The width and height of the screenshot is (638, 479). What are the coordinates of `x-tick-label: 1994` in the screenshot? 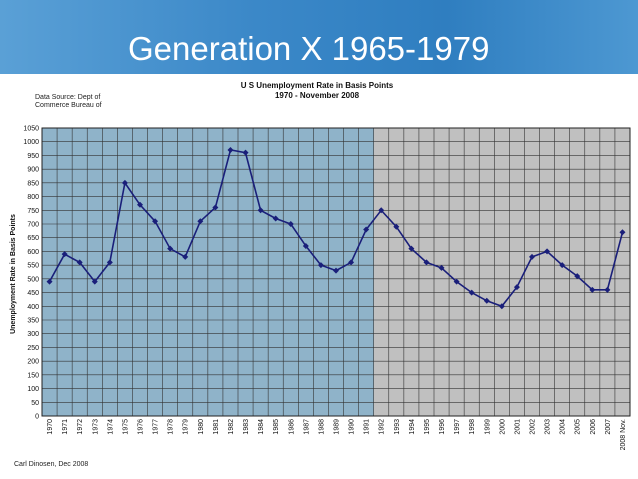 It's located at (412, 427).